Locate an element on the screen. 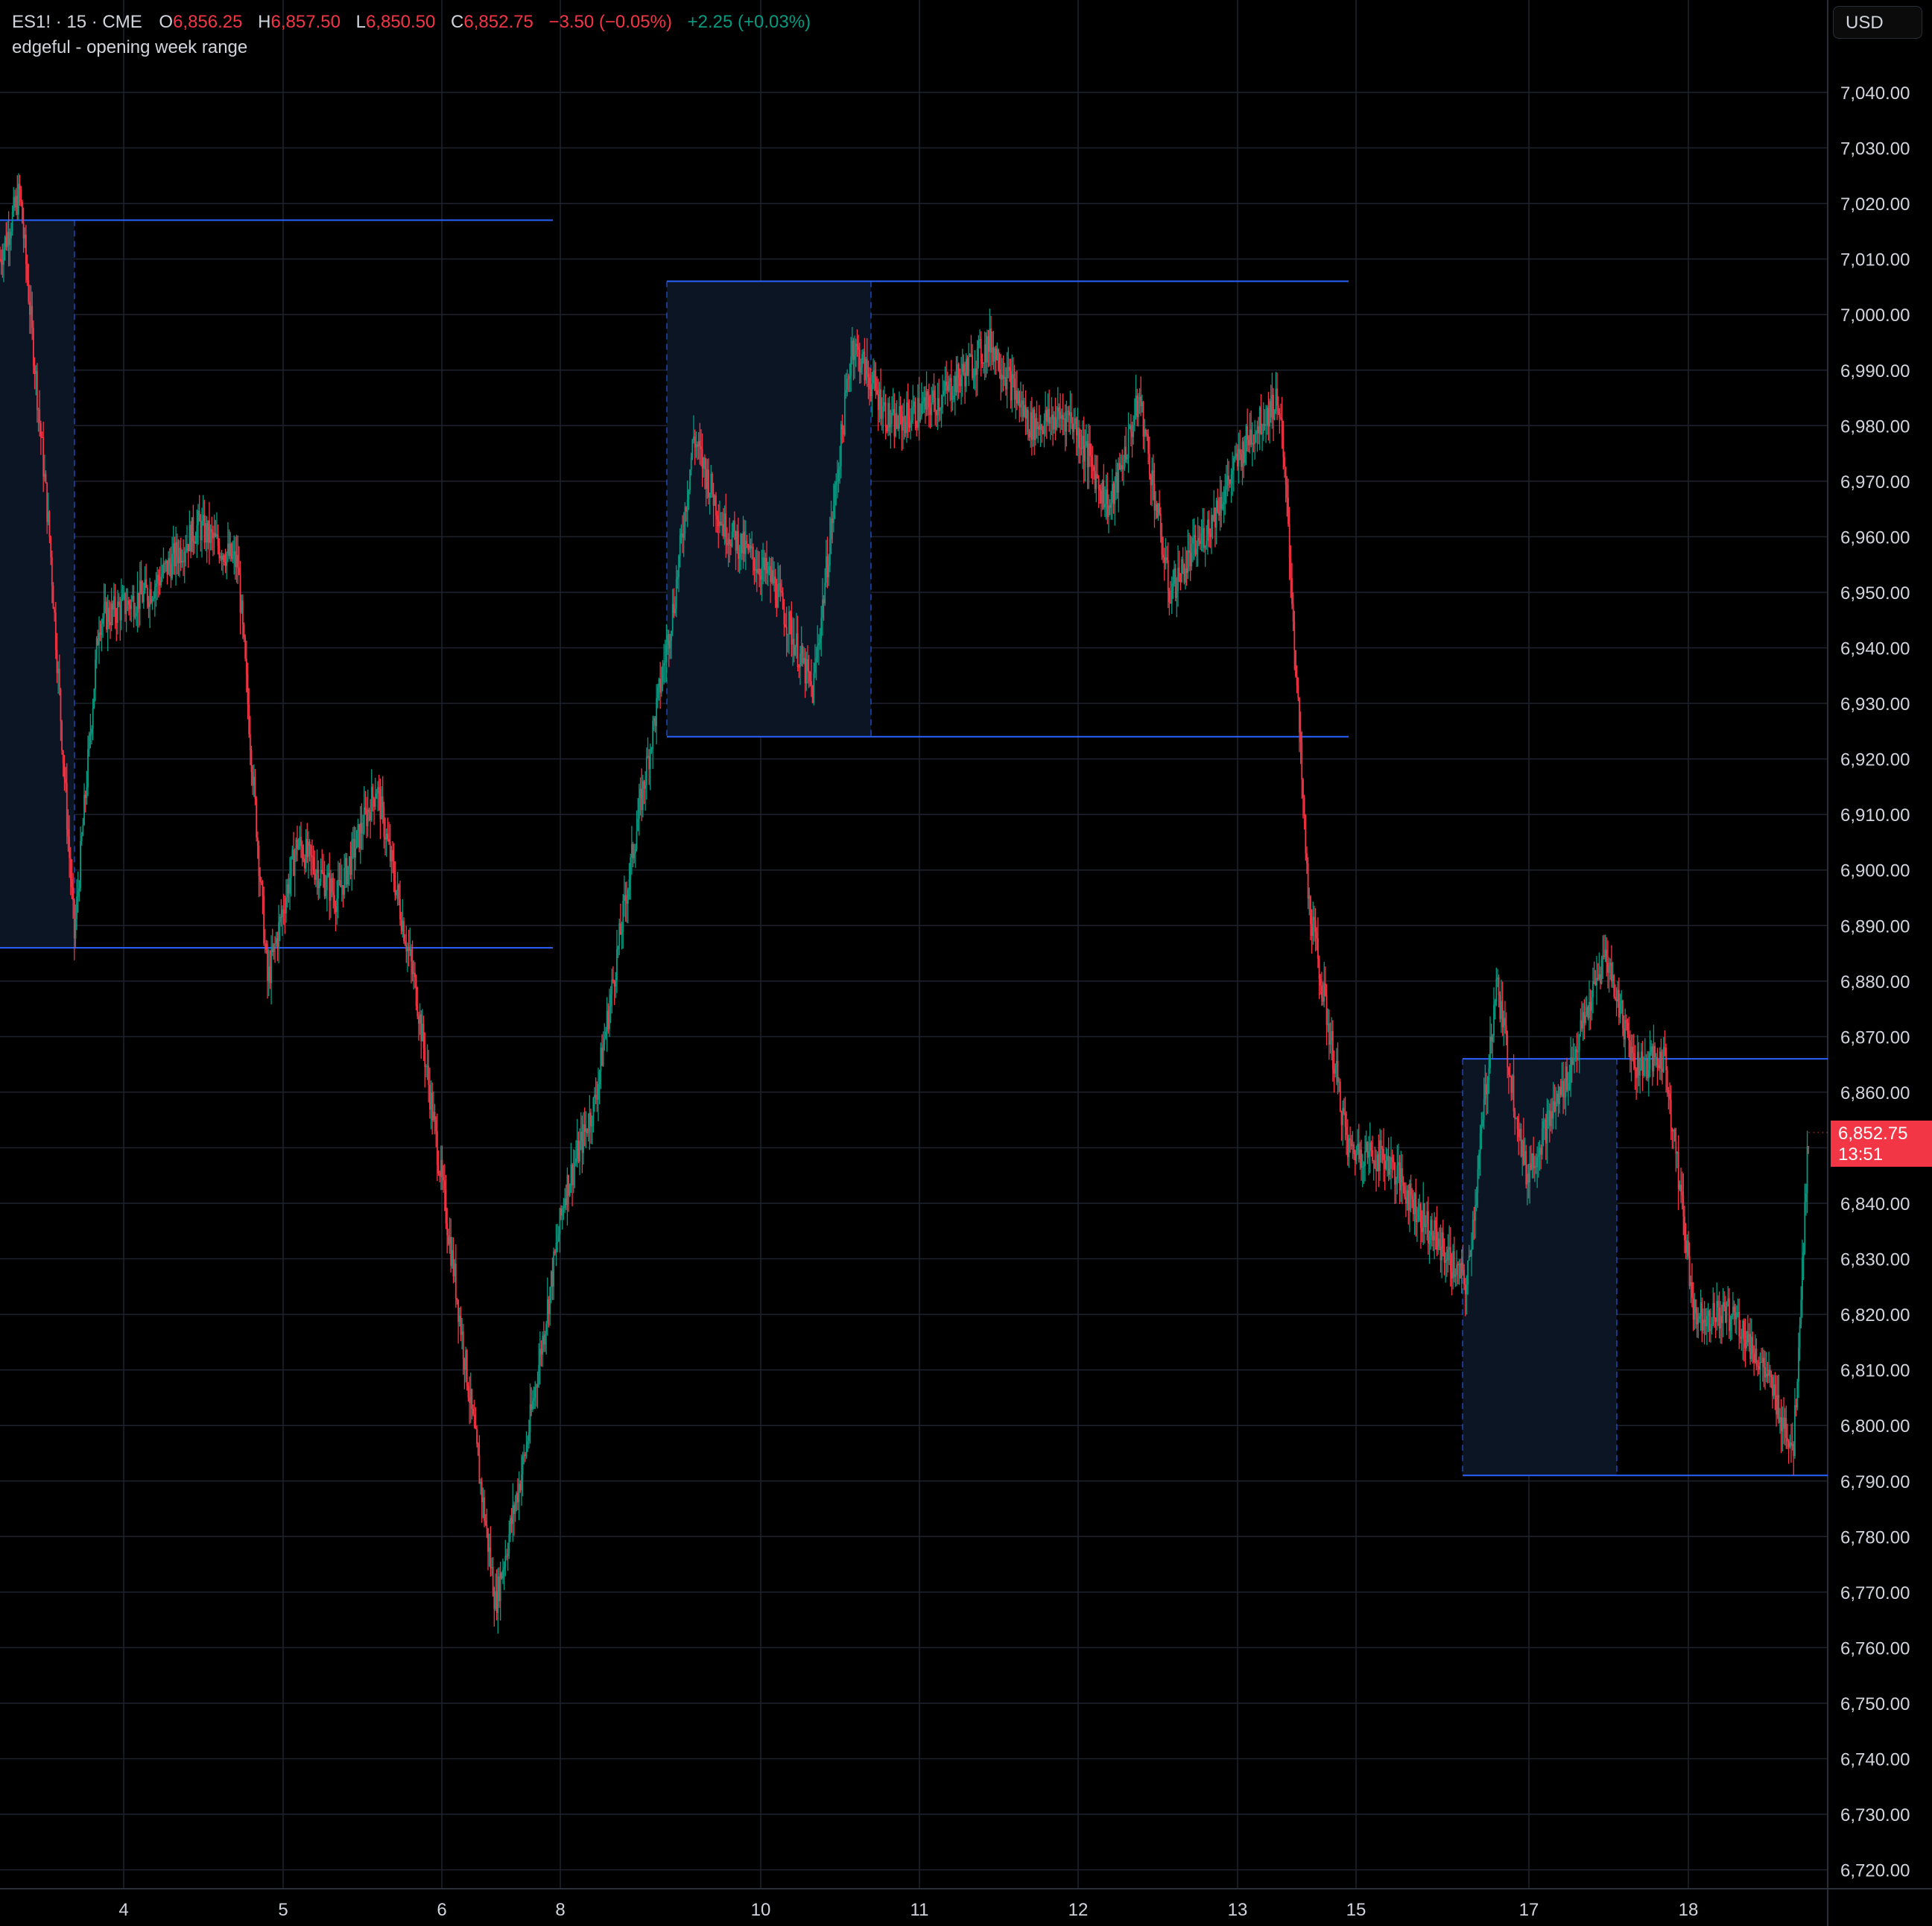  currency-button: USD is located at coordinates (1877, 22).